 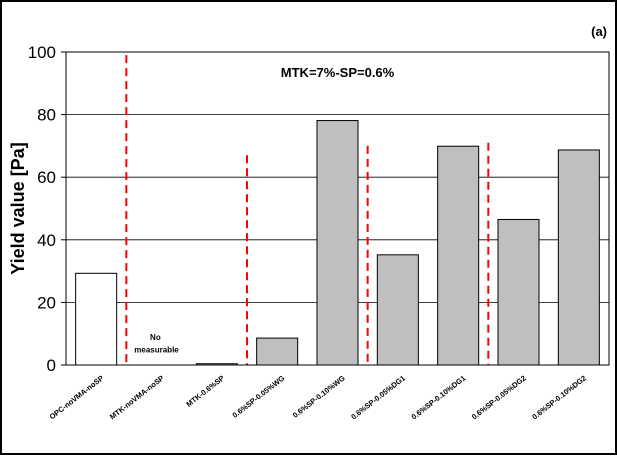 I want to click on no-measurable-note-line-2: measurable, so click(x=156, y=349).